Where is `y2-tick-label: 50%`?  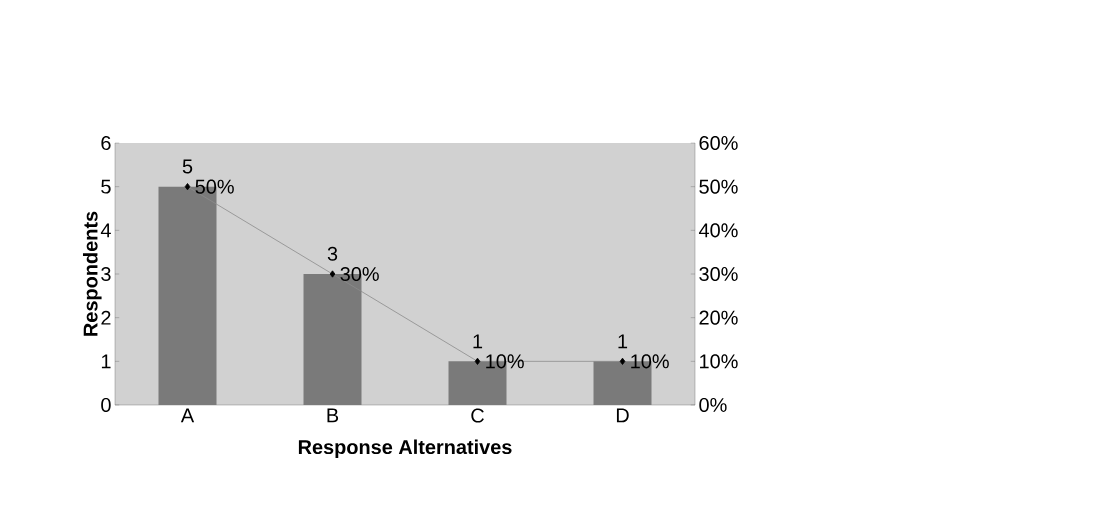
y2-tick-label: 50% is located at coordinates (718, 186).